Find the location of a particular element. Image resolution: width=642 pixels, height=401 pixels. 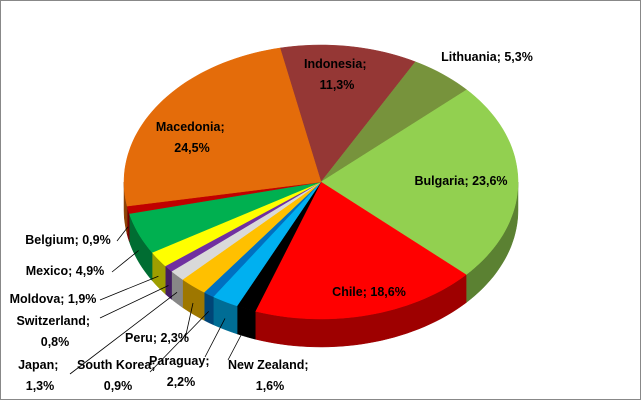

label-value: 18,6% is located at coordinates (387, 292).